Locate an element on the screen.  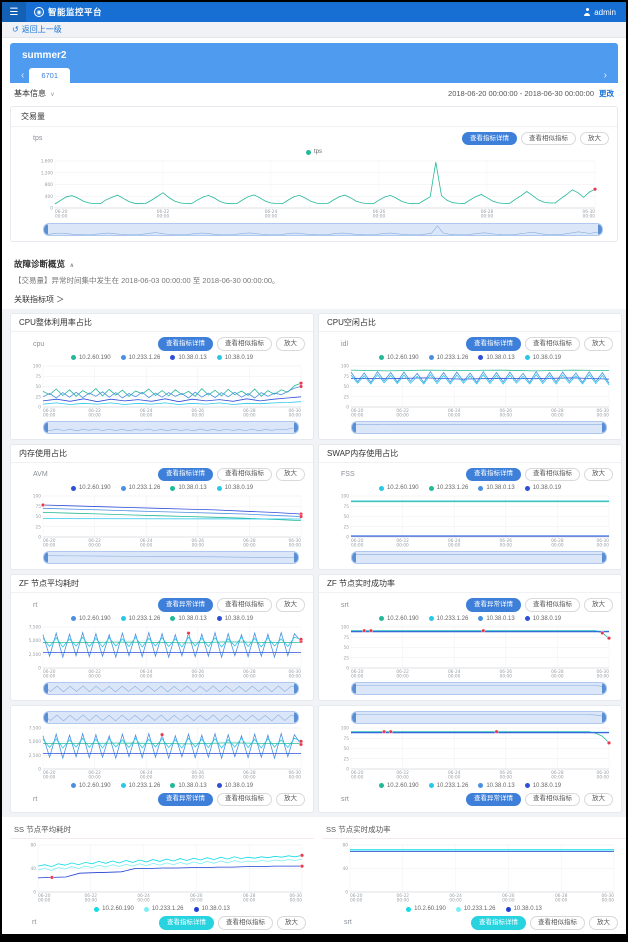
tab-prev-icon: ‹ is located at coordinates (23, 75).